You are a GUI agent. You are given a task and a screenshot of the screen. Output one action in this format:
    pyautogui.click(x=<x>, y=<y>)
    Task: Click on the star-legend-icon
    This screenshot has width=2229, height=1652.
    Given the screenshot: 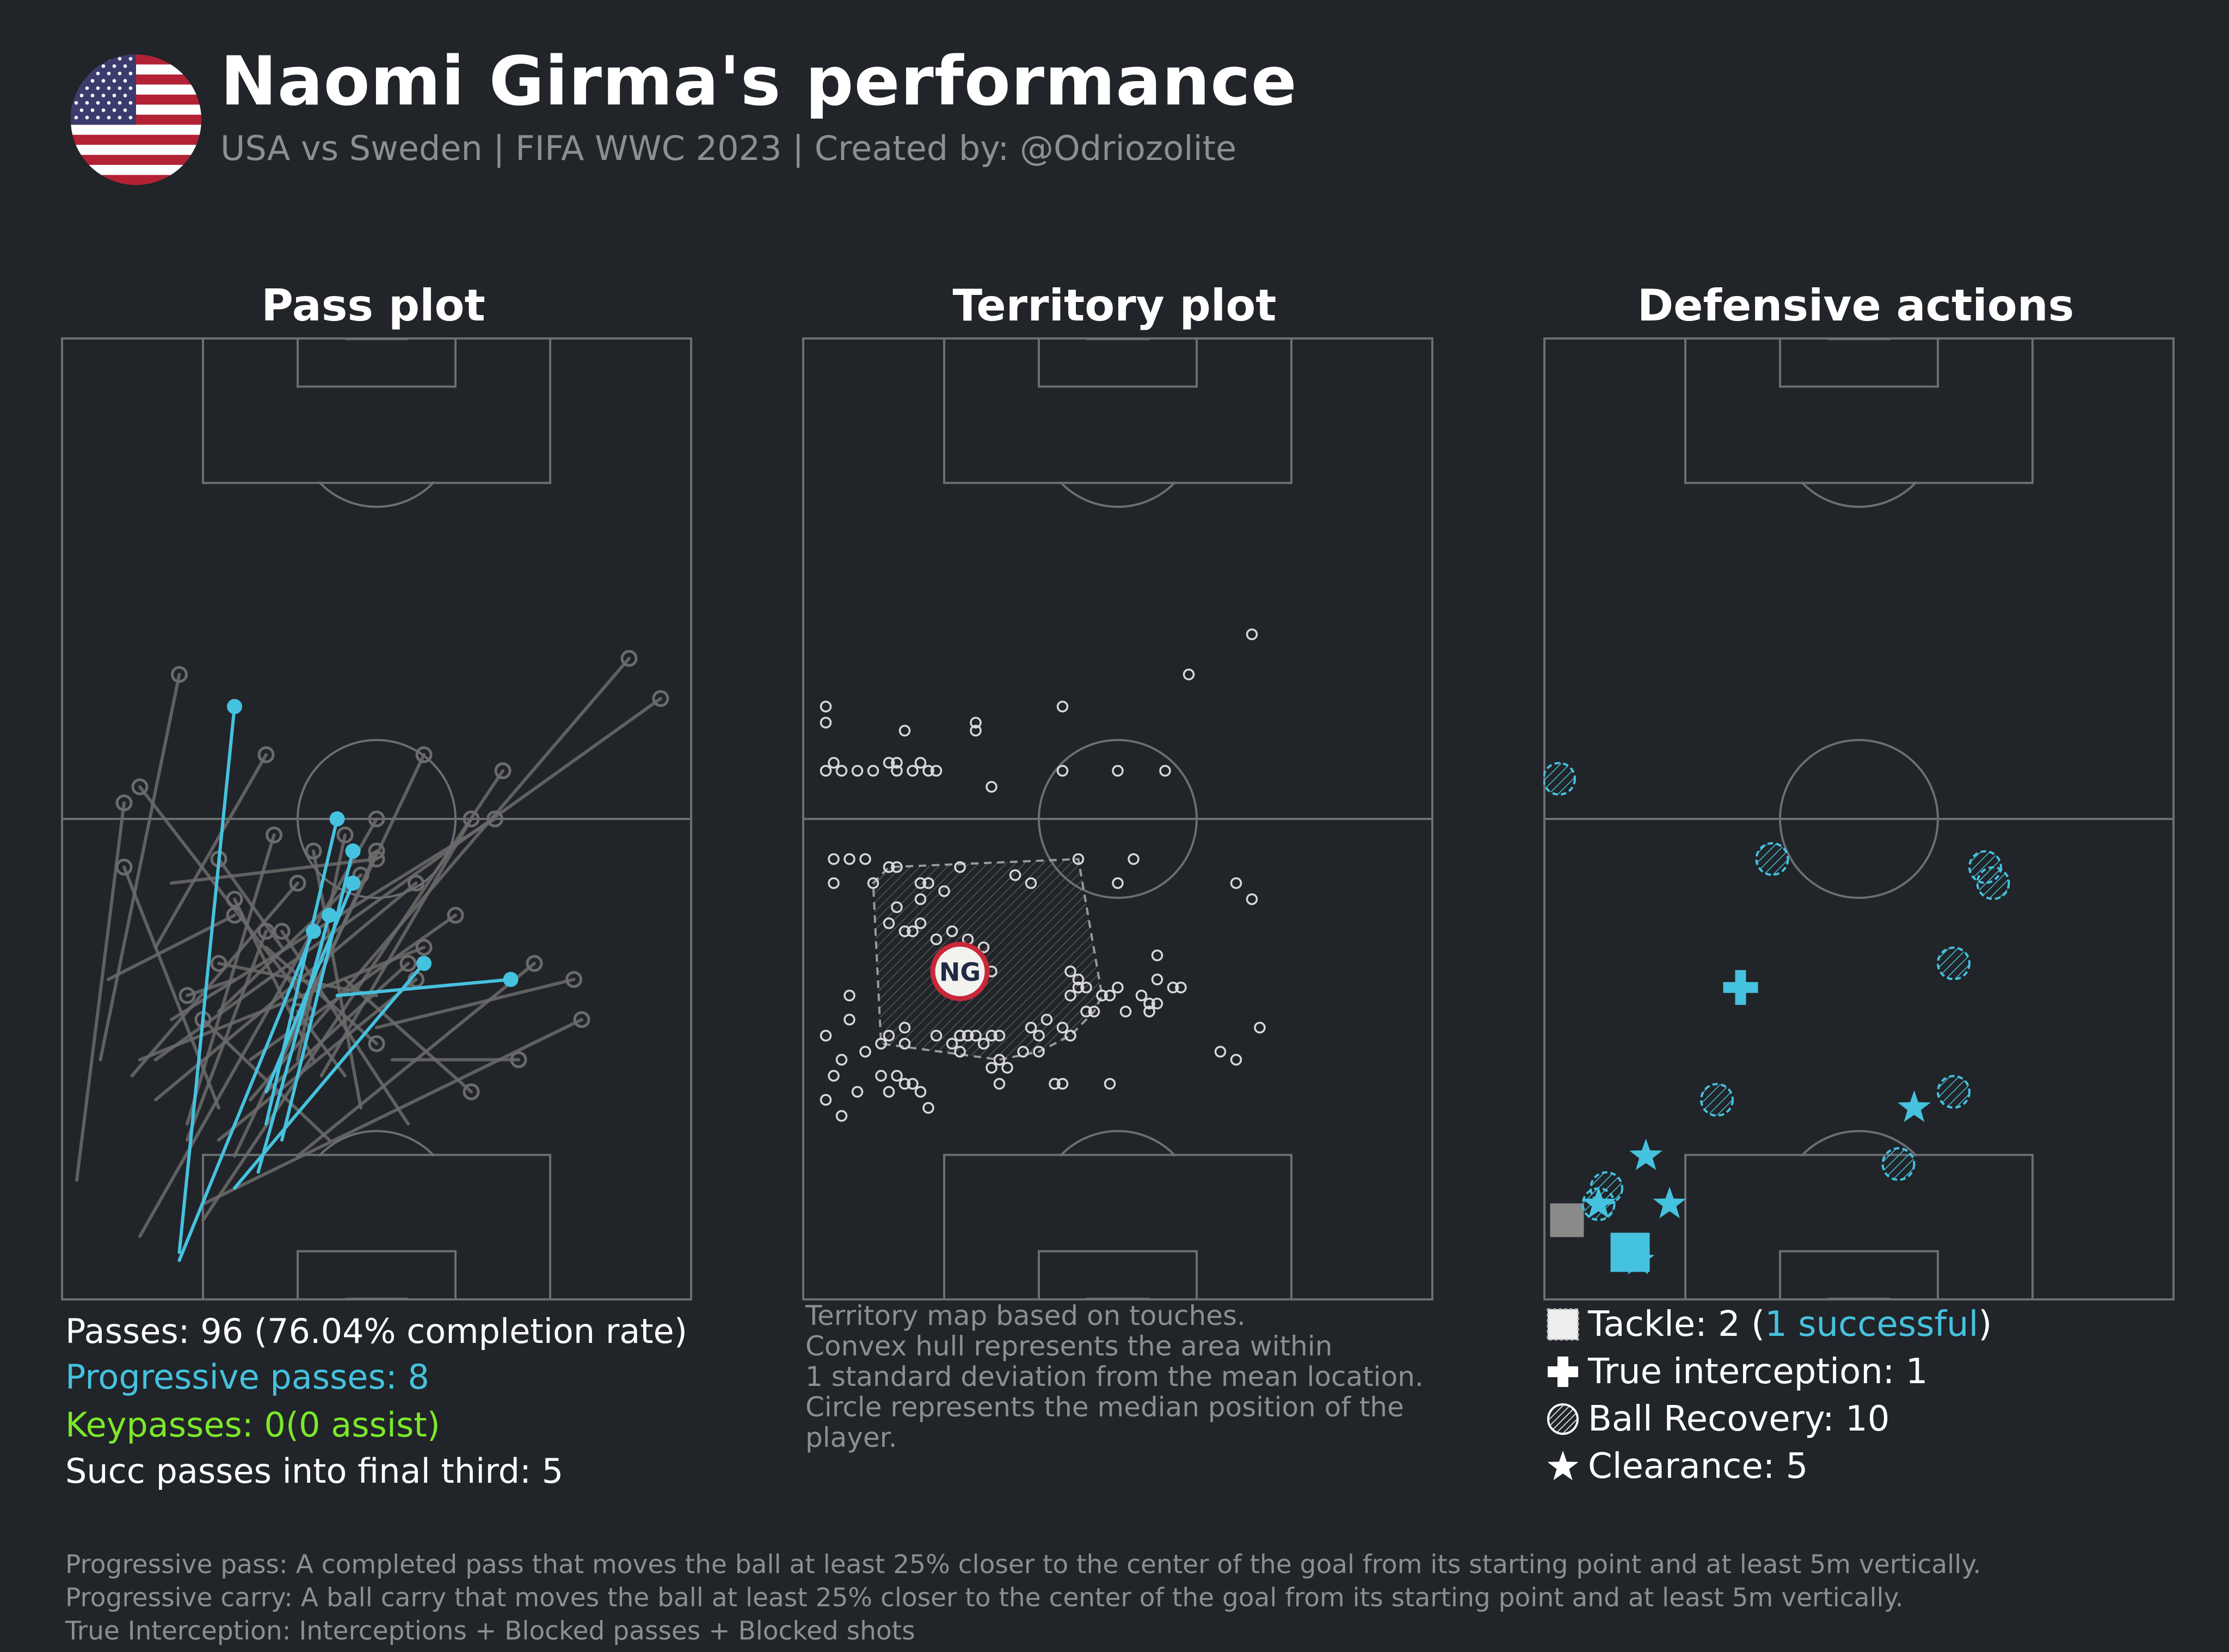 What is the action you would take?
    pyautogui.click(x=1563, y=1466)
    